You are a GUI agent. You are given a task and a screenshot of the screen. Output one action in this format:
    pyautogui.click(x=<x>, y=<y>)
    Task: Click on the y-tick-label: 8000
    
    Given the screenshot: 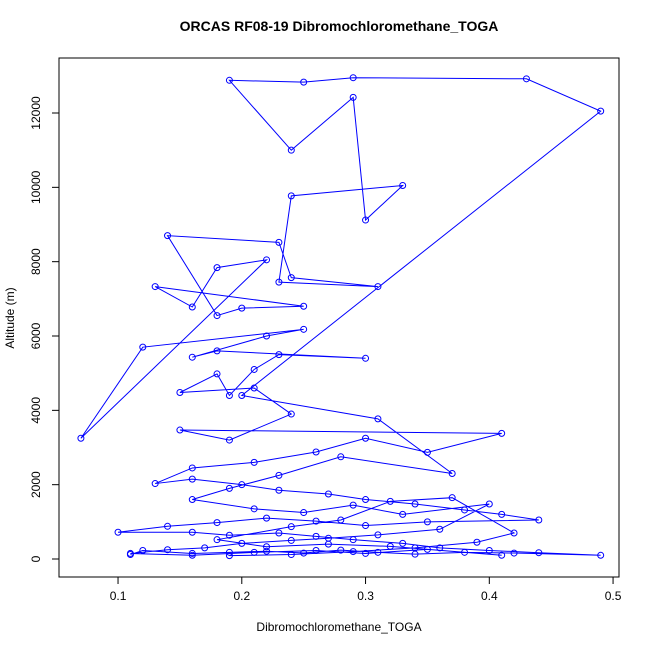 What is the action you would take?
    pyautogui.click(x=36, y=261)
    